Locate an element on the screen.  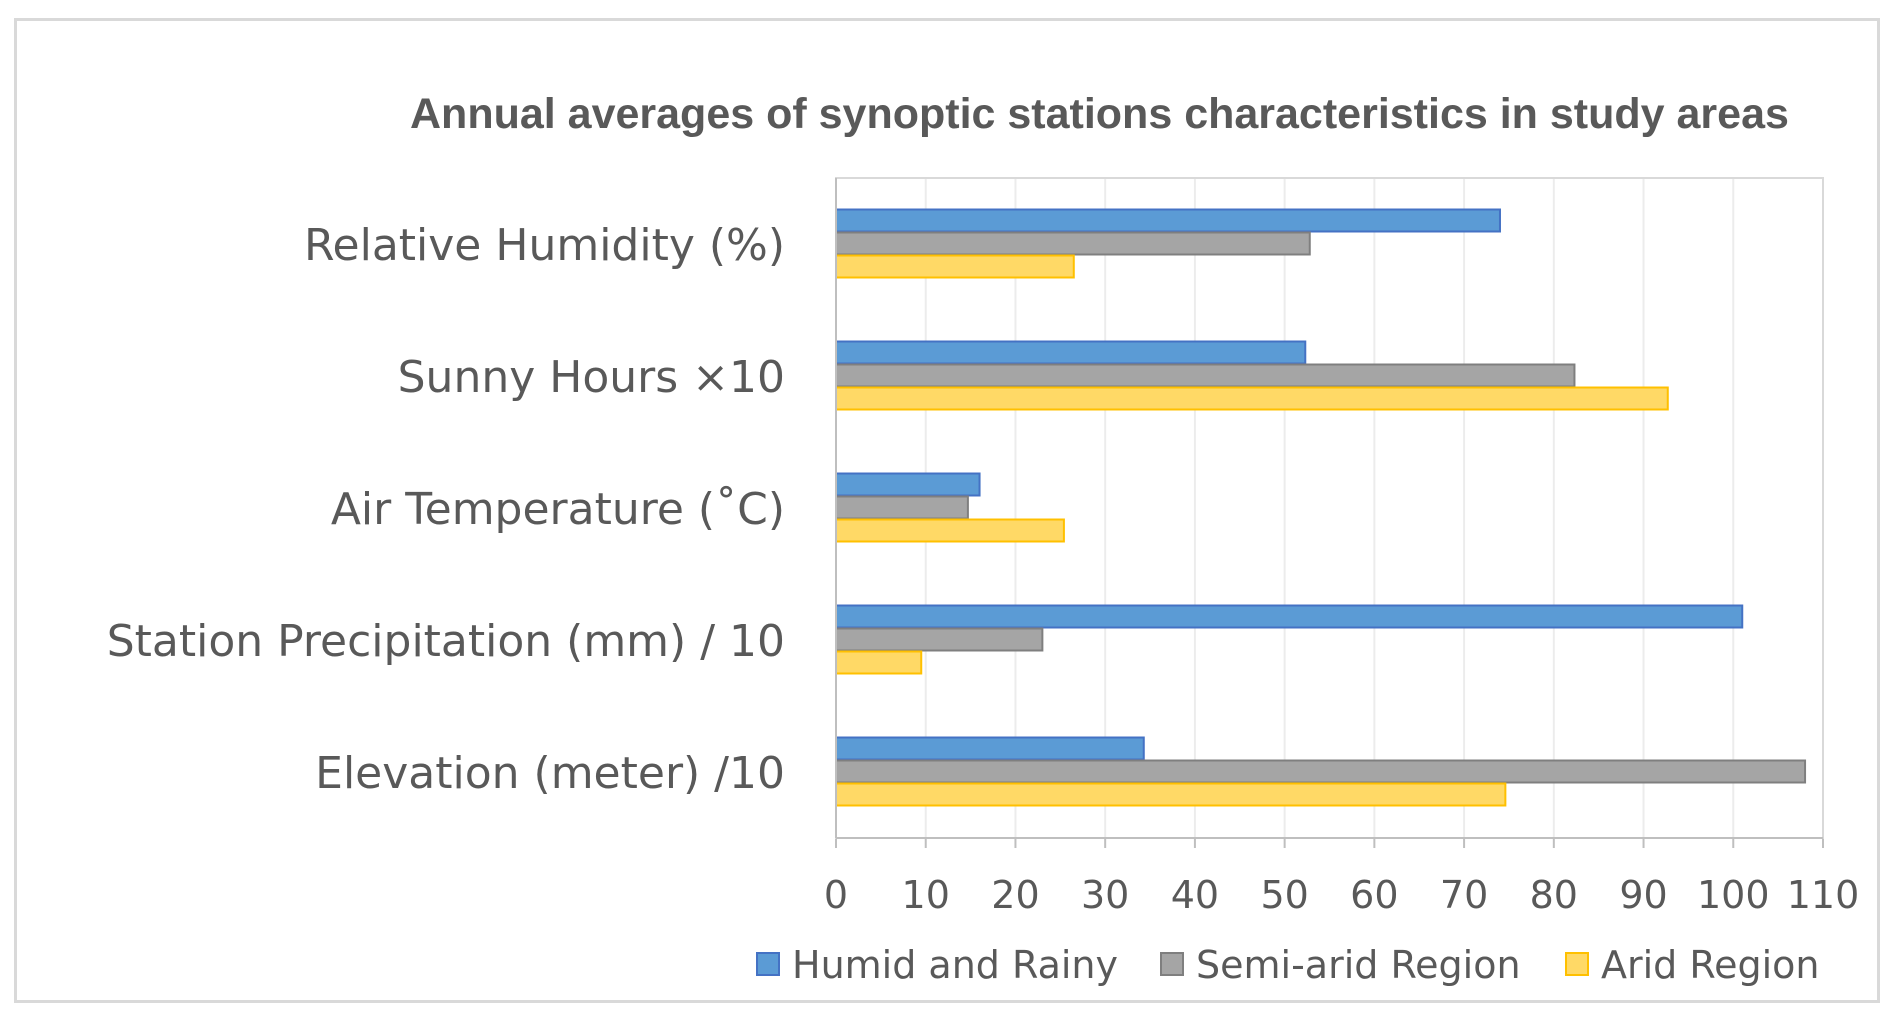
x-tick-label: 80 is located at coordinates (1554, 895).